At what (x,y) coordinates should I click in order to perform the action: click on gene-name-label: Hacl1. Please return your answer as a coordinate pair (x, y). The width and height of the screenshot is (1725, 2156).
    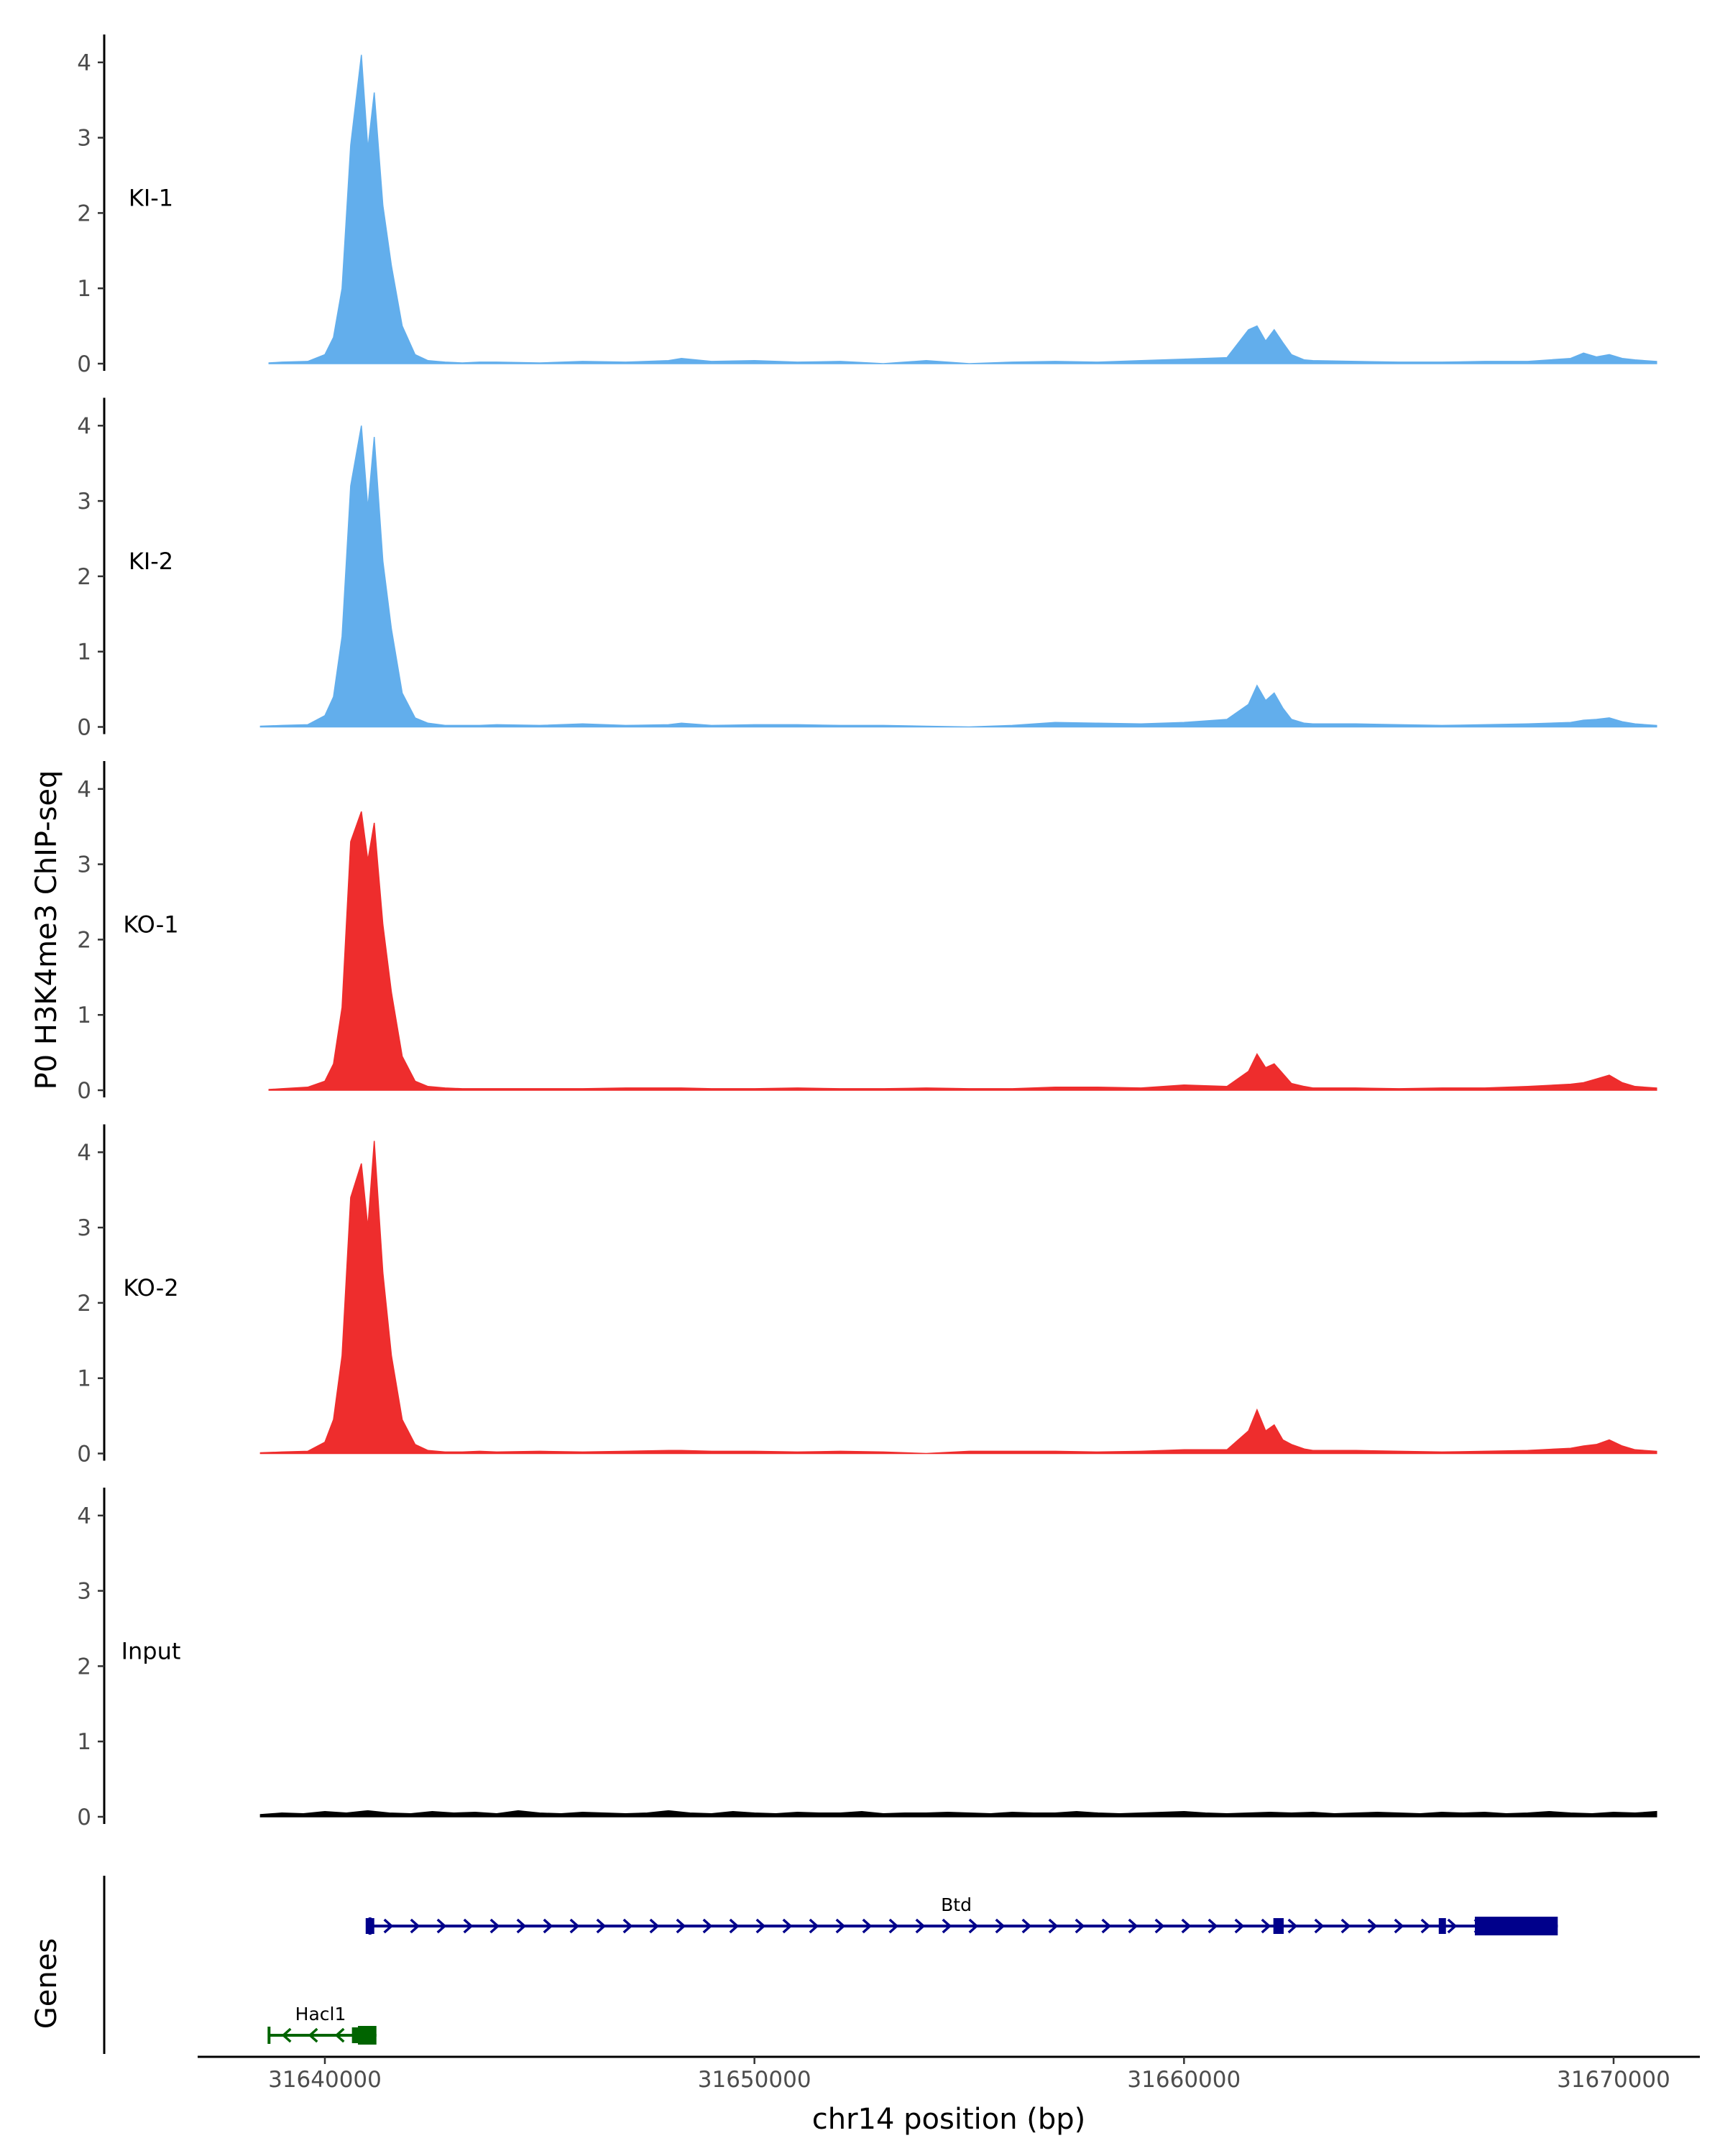
    Looking at the image, I should click on (320, 2014).